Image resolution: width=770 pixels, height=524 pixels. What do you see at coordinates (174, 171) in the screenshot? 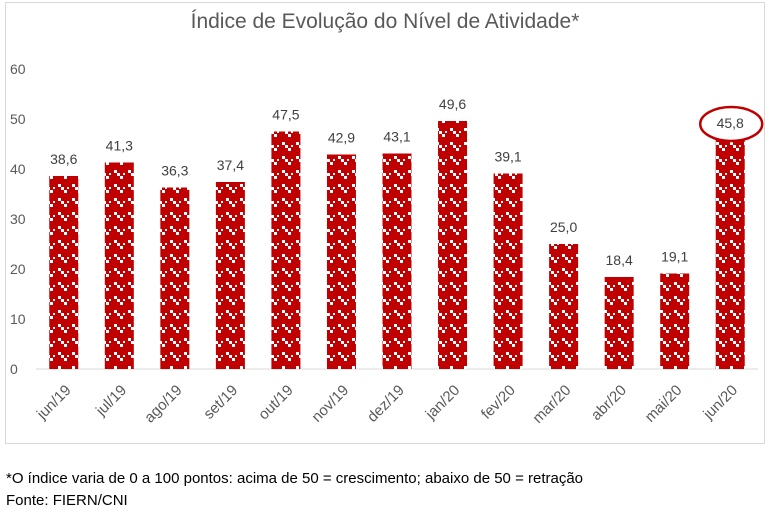
I see `data-label: 36,3` at bounding box center [174, 171].